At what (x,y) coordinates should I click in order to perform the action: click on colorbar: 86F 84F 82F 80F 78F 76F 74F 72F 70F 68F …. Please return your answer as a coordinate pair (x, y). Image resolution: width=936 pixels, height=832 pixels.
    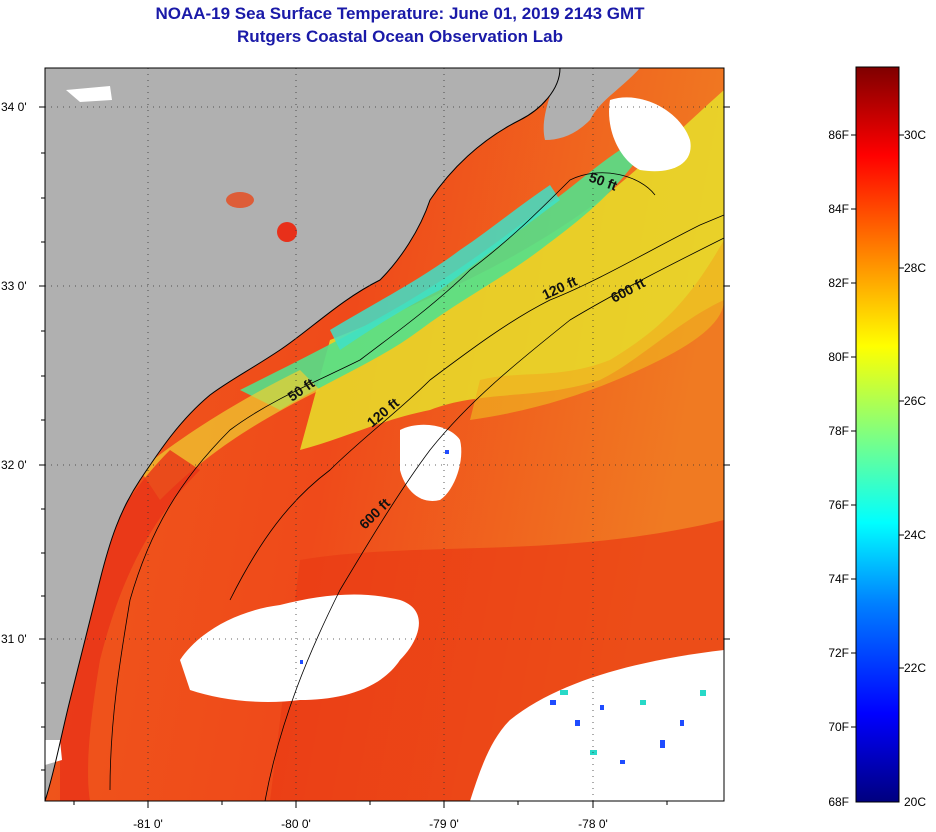
    Looking at the image, I should click on (877, 437).